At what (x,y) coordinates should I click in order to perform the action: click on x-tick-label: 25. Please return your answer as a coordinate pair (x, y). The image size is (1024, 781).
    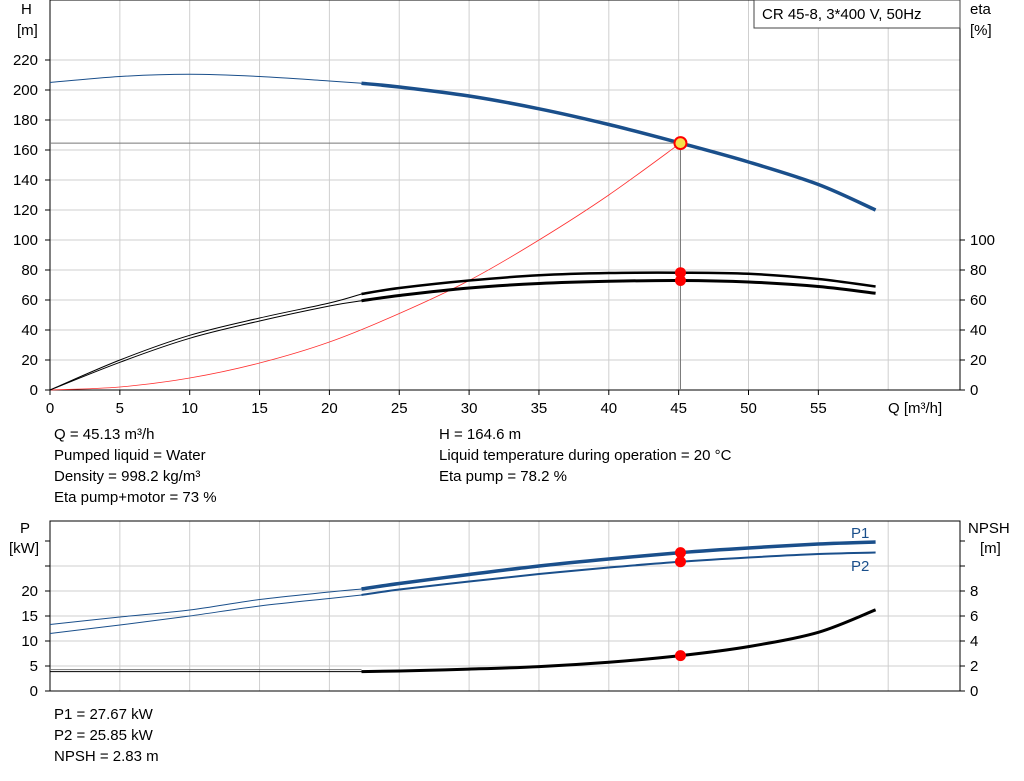
    Looking at the image, I should click on (399, 408).